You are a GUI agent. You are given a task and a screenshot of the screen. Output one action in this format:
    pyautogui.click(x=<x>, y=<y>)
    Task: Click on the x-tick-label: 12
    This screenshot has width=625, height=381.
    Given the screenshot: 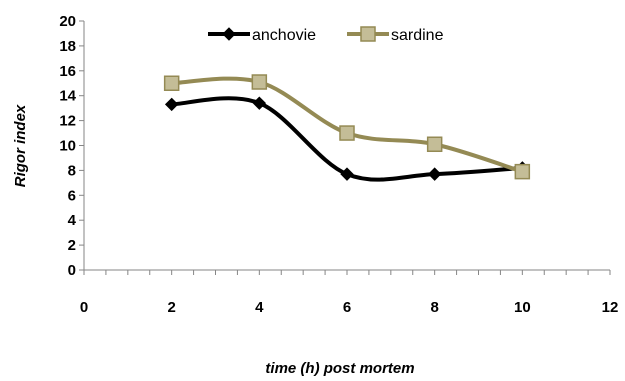 What is the action you would take?
    pyautogui.click(x=610, y=307)
    